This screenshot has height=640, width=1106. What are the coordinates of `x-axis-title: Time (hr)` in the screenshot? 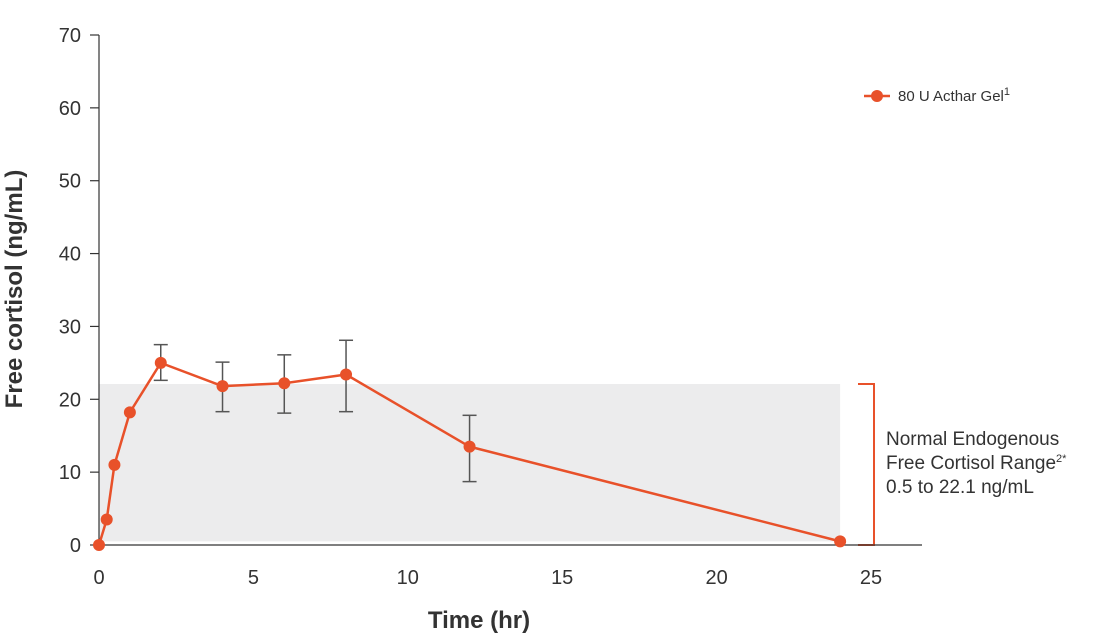 It's located at (479, 620).